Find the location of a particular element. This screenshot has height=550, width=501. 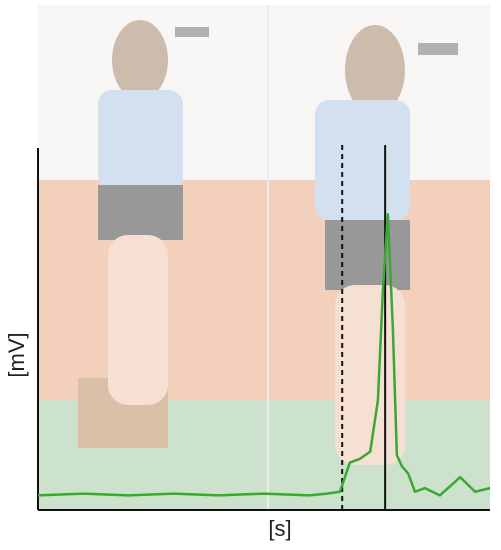

x-axis-label: [s] is located at coordinates (279, 528).